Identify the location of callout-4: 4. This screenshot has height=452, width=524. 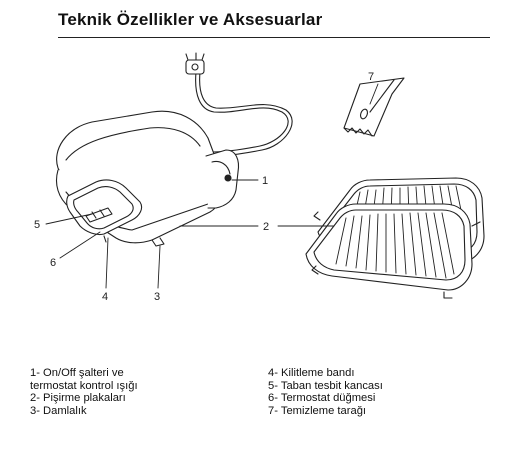
(105, 297).